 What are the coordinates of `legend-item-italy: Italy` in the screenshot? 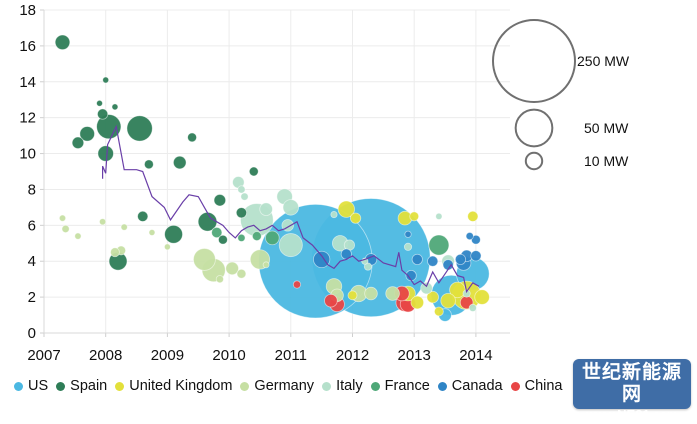 It's located at (342, 386).